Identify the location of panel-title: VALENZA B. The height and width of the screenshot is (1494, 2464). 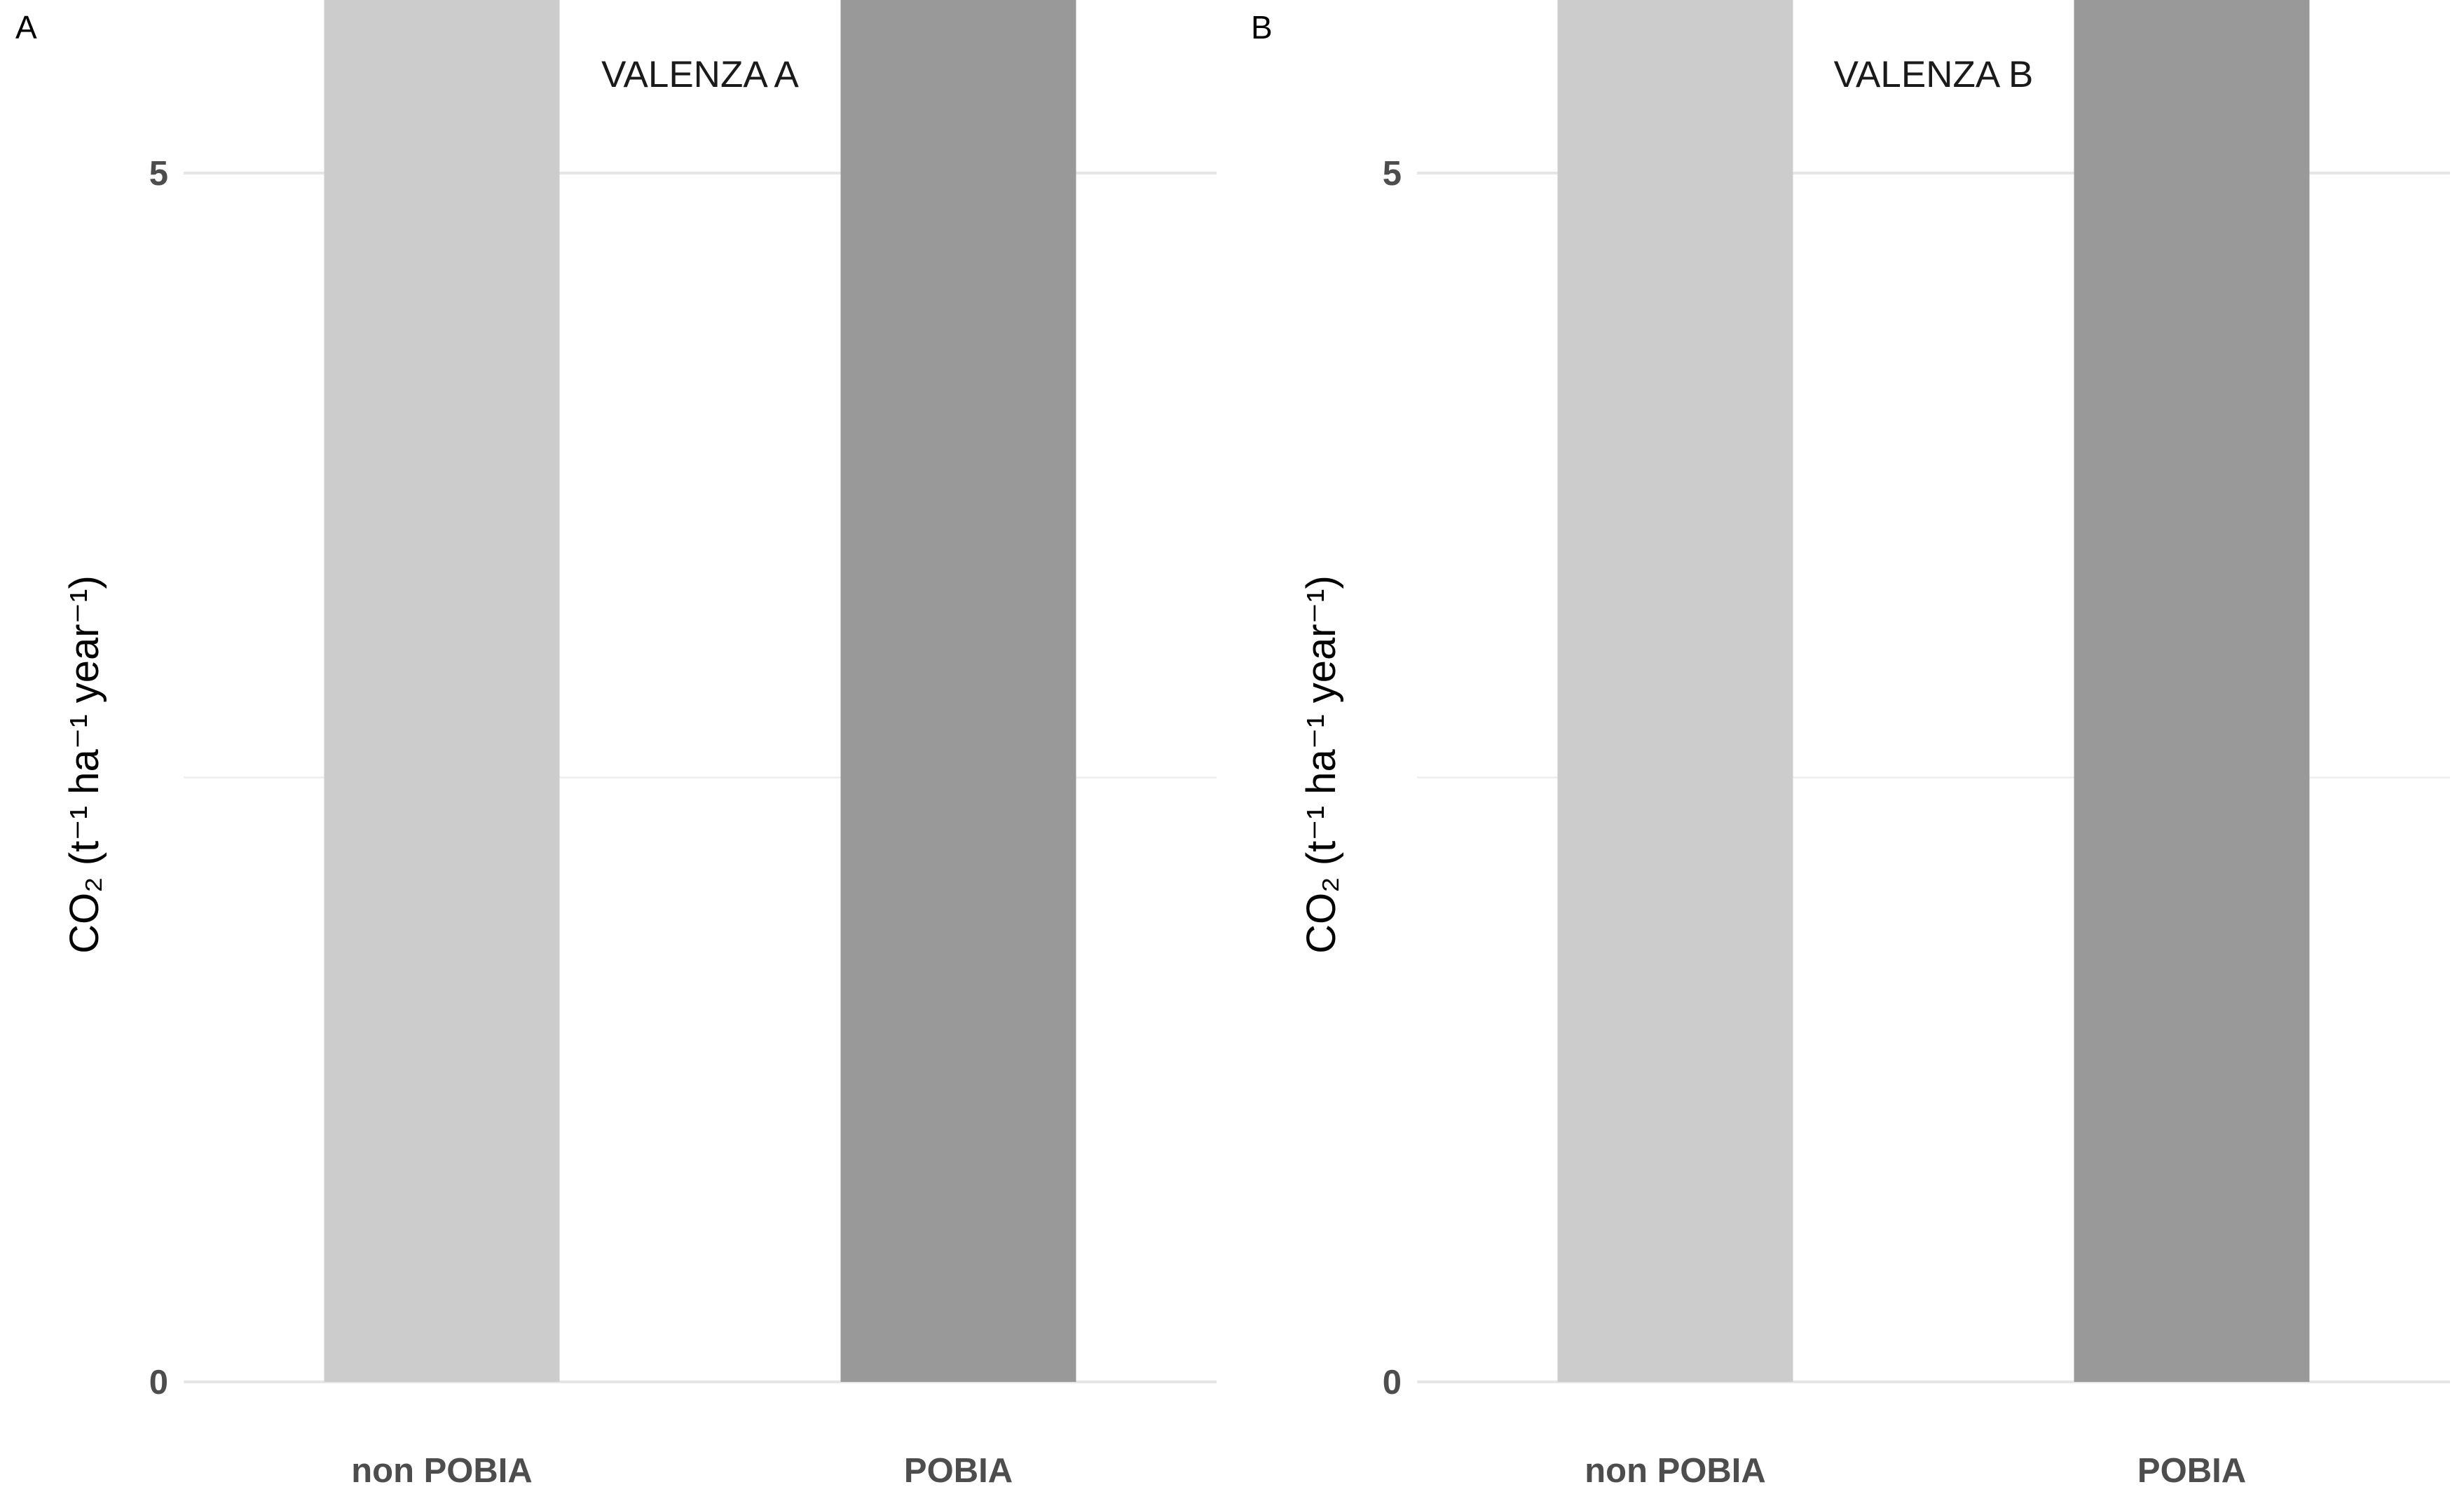
(1934, 74).